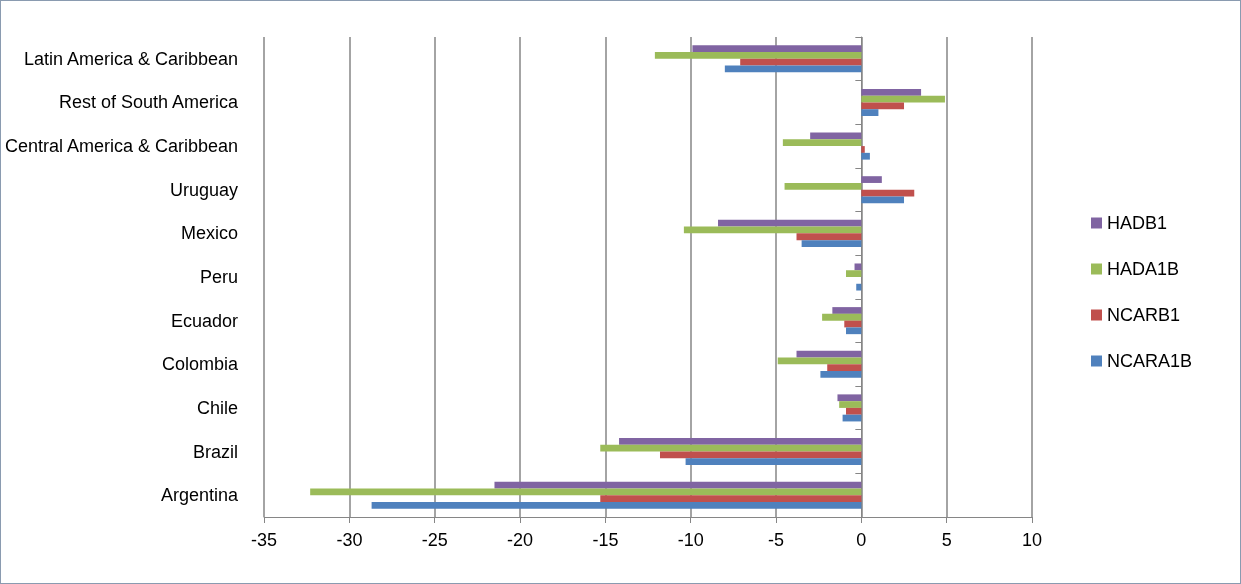  I want to click on y-tick-label: Latin America & Caribbean, so click(131, 58).